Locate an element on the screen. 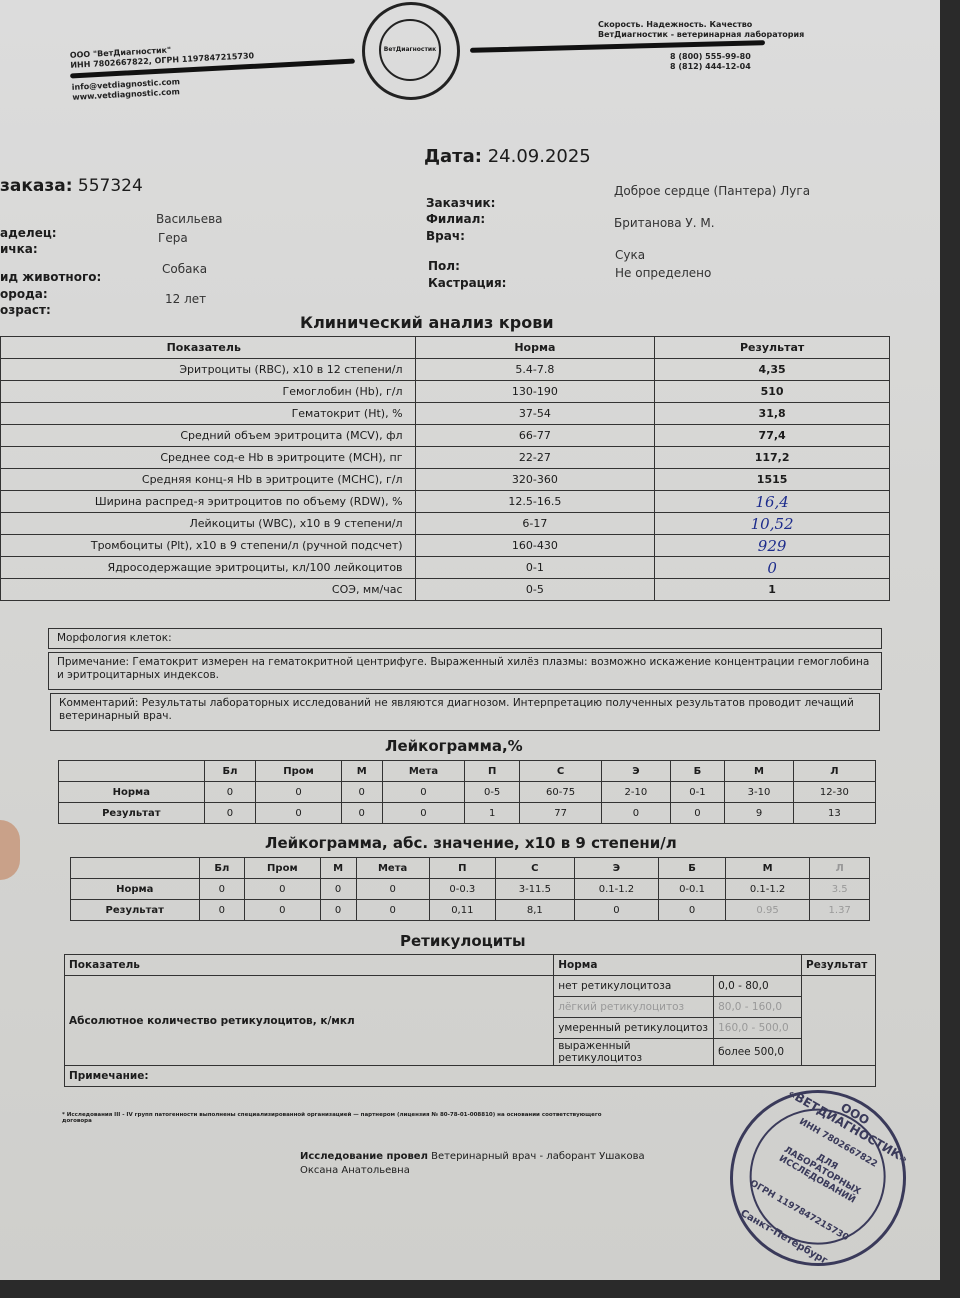  leukogram-cell: 3-11.5 is located at coordinates (535, 889).